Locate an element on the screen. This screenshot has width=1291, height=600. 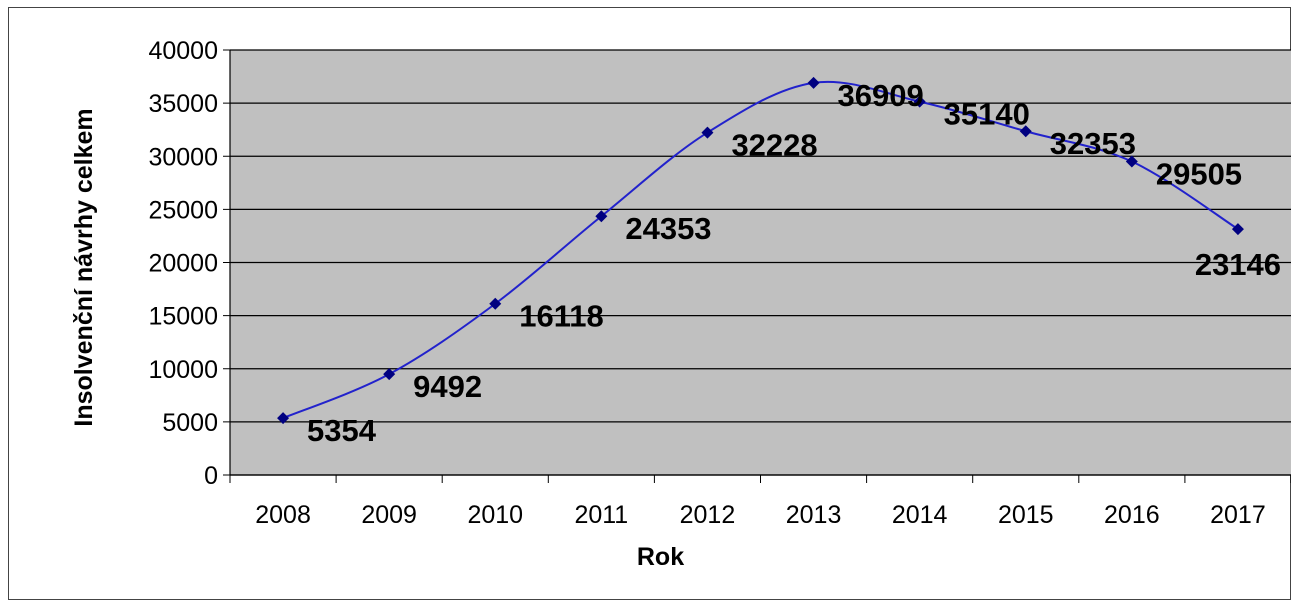
x-tick-label: 2013 is located at coordinates (814, 515).